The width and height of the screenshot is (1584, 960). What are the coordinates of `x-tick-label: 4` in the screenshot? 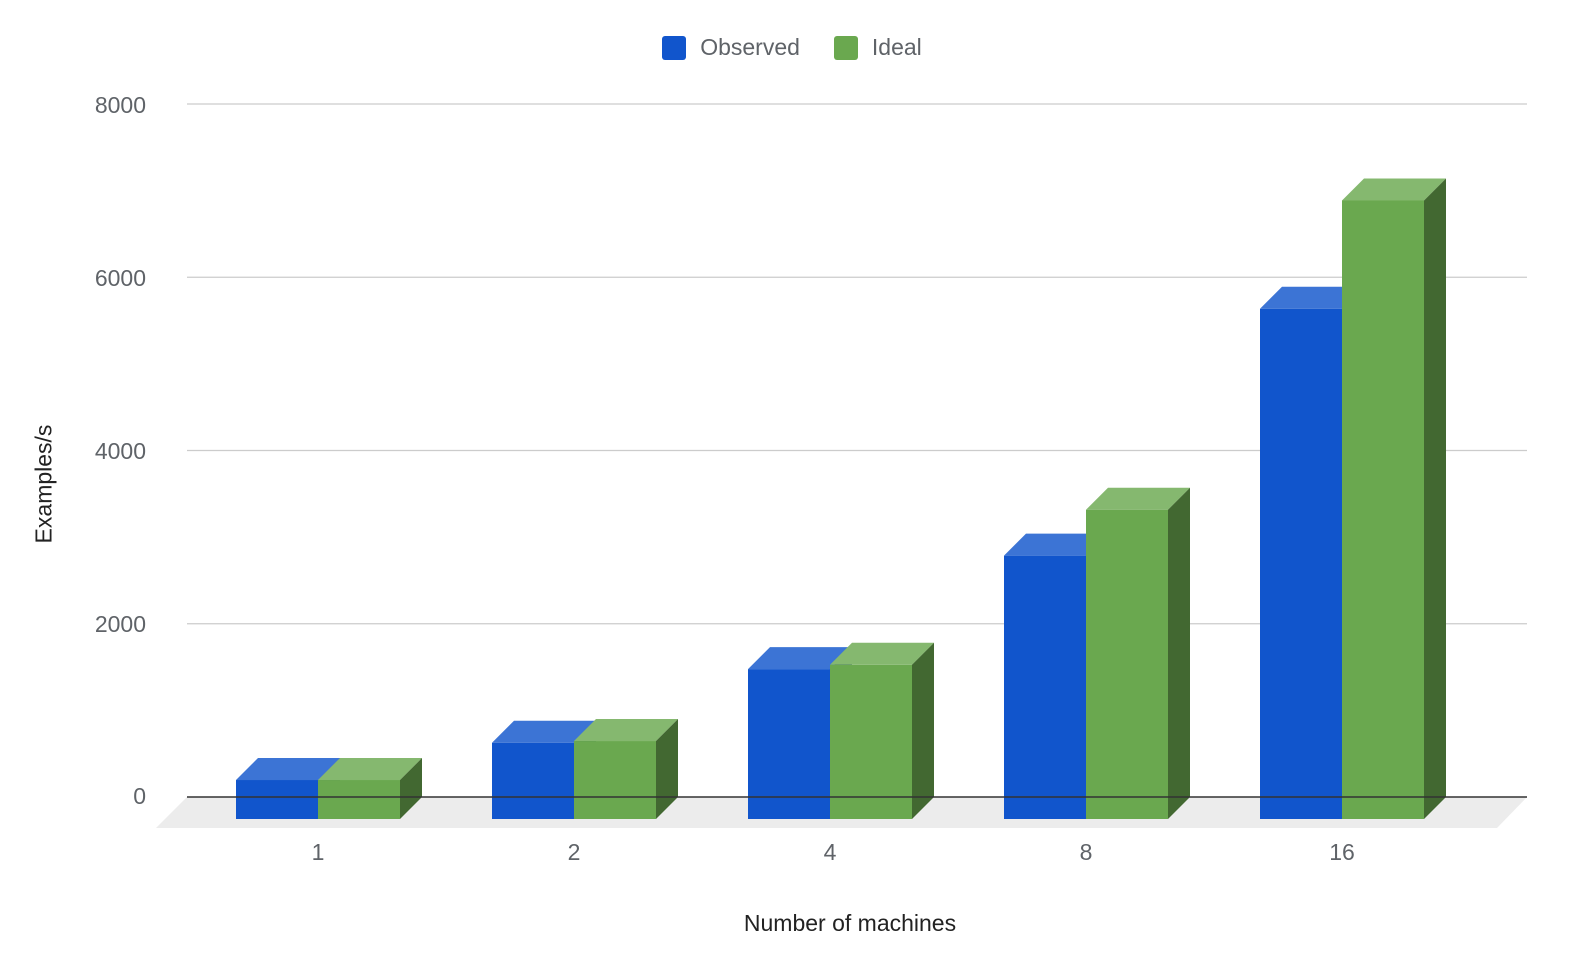 It's located at (830, 852).